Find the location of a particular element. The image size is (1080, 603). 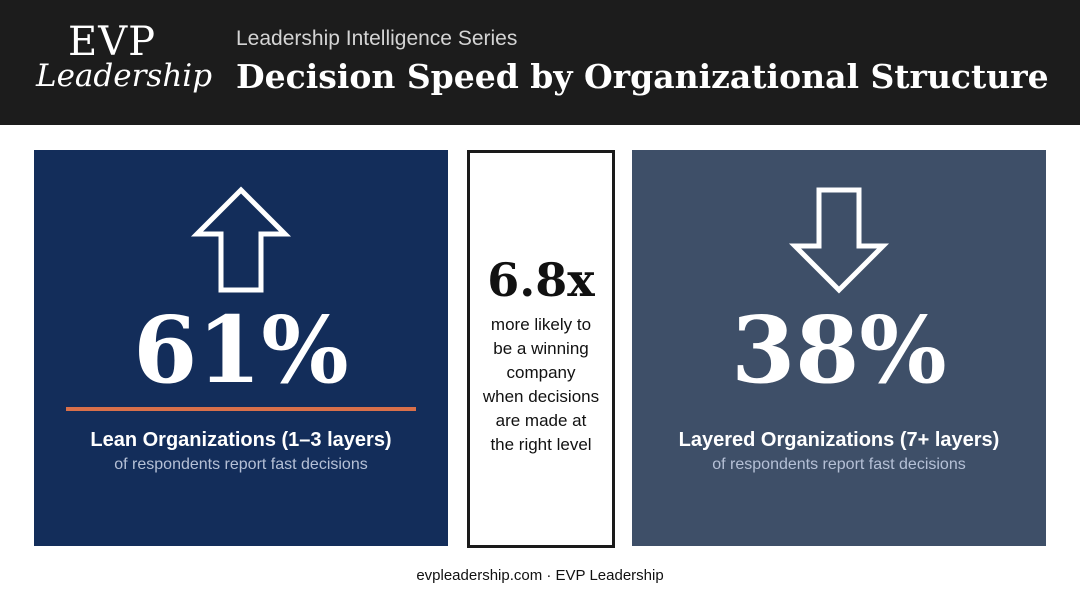

description-line: company is located at coordinates (541, 372).